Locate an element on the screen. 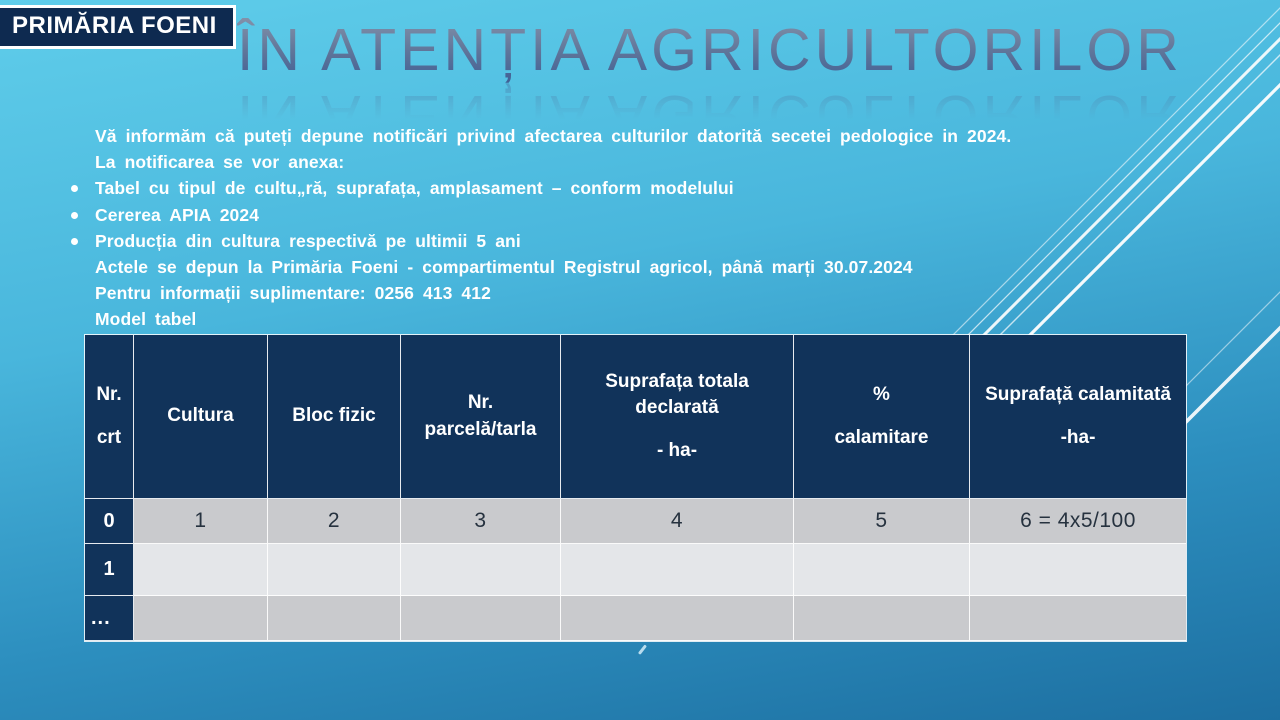  col-header-nr-crt: Nr. crt is located at coordinates (109, 417).